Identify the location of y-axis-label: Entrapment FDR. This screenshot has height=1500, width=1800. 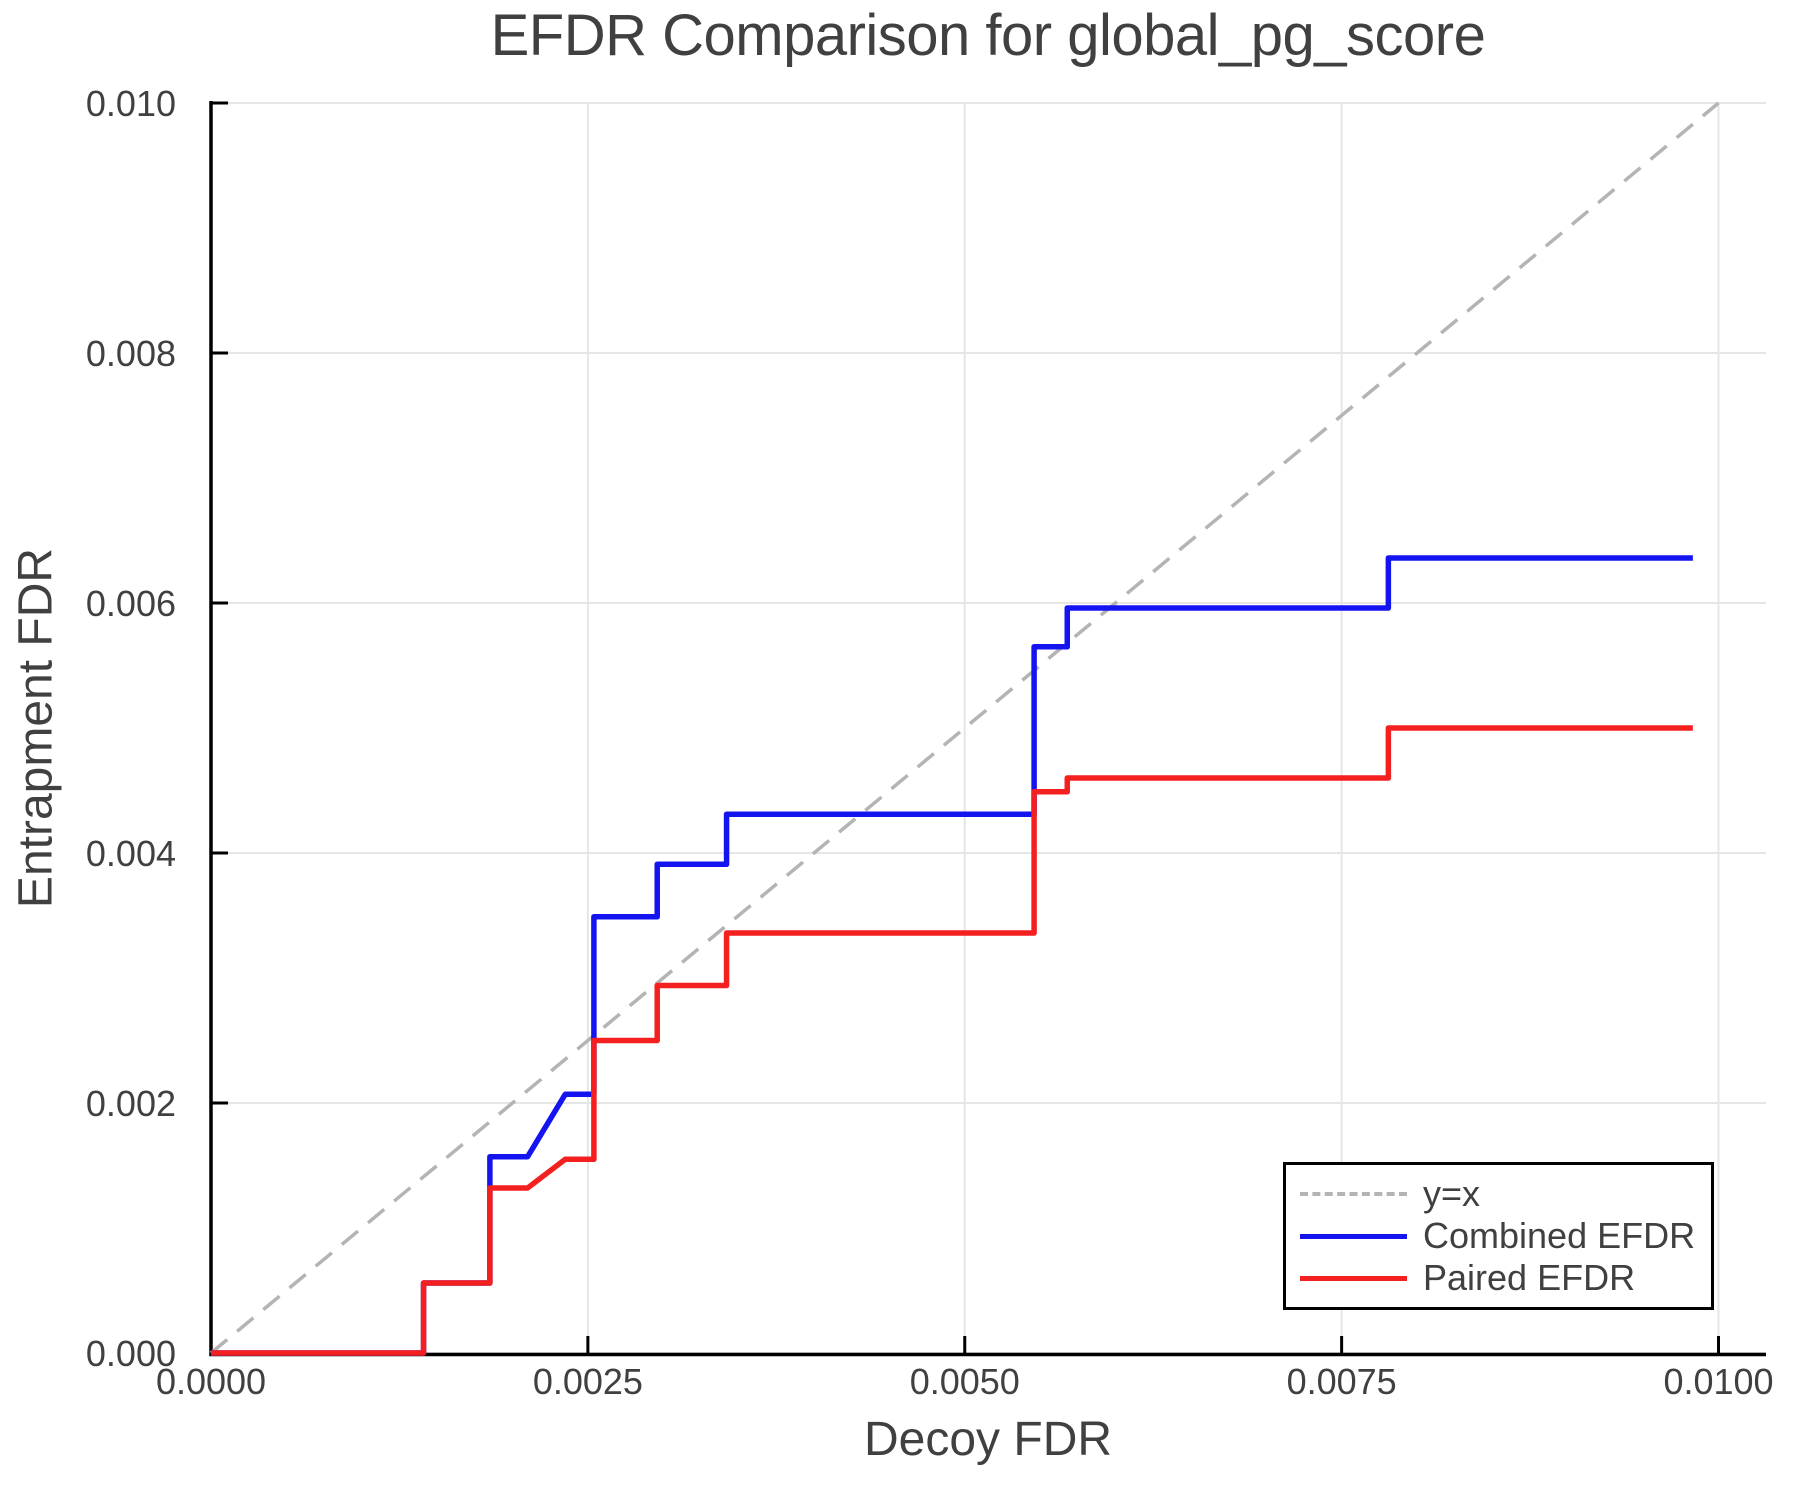
(36, 728).